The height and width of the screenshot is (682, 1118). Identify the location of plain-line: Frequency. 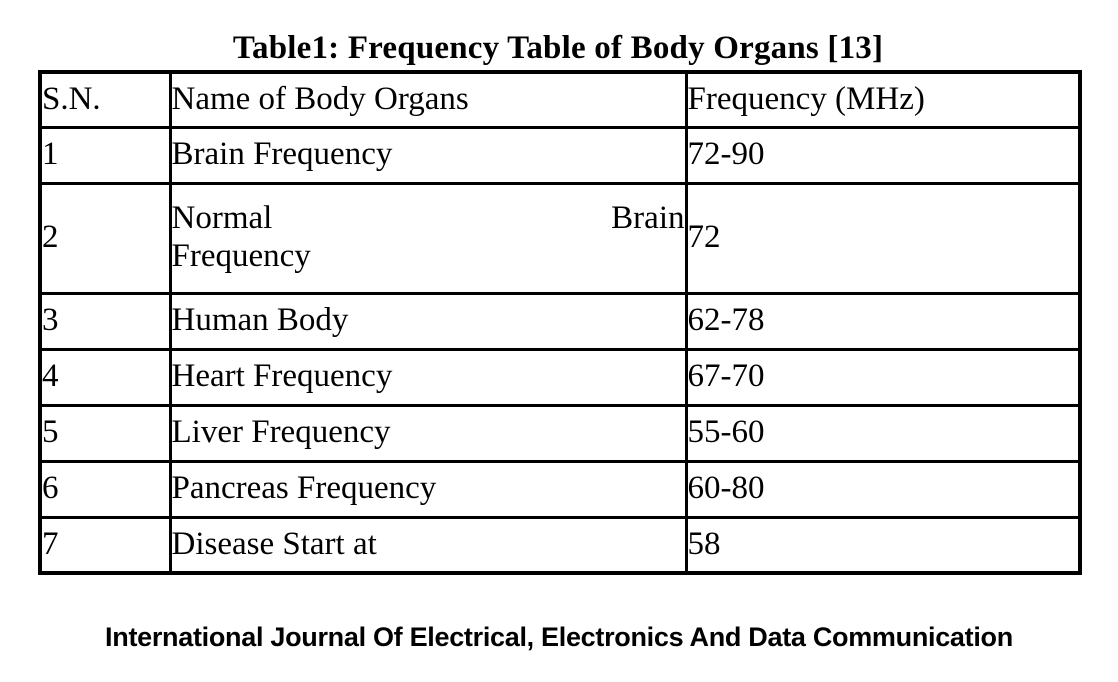
(241, 256).